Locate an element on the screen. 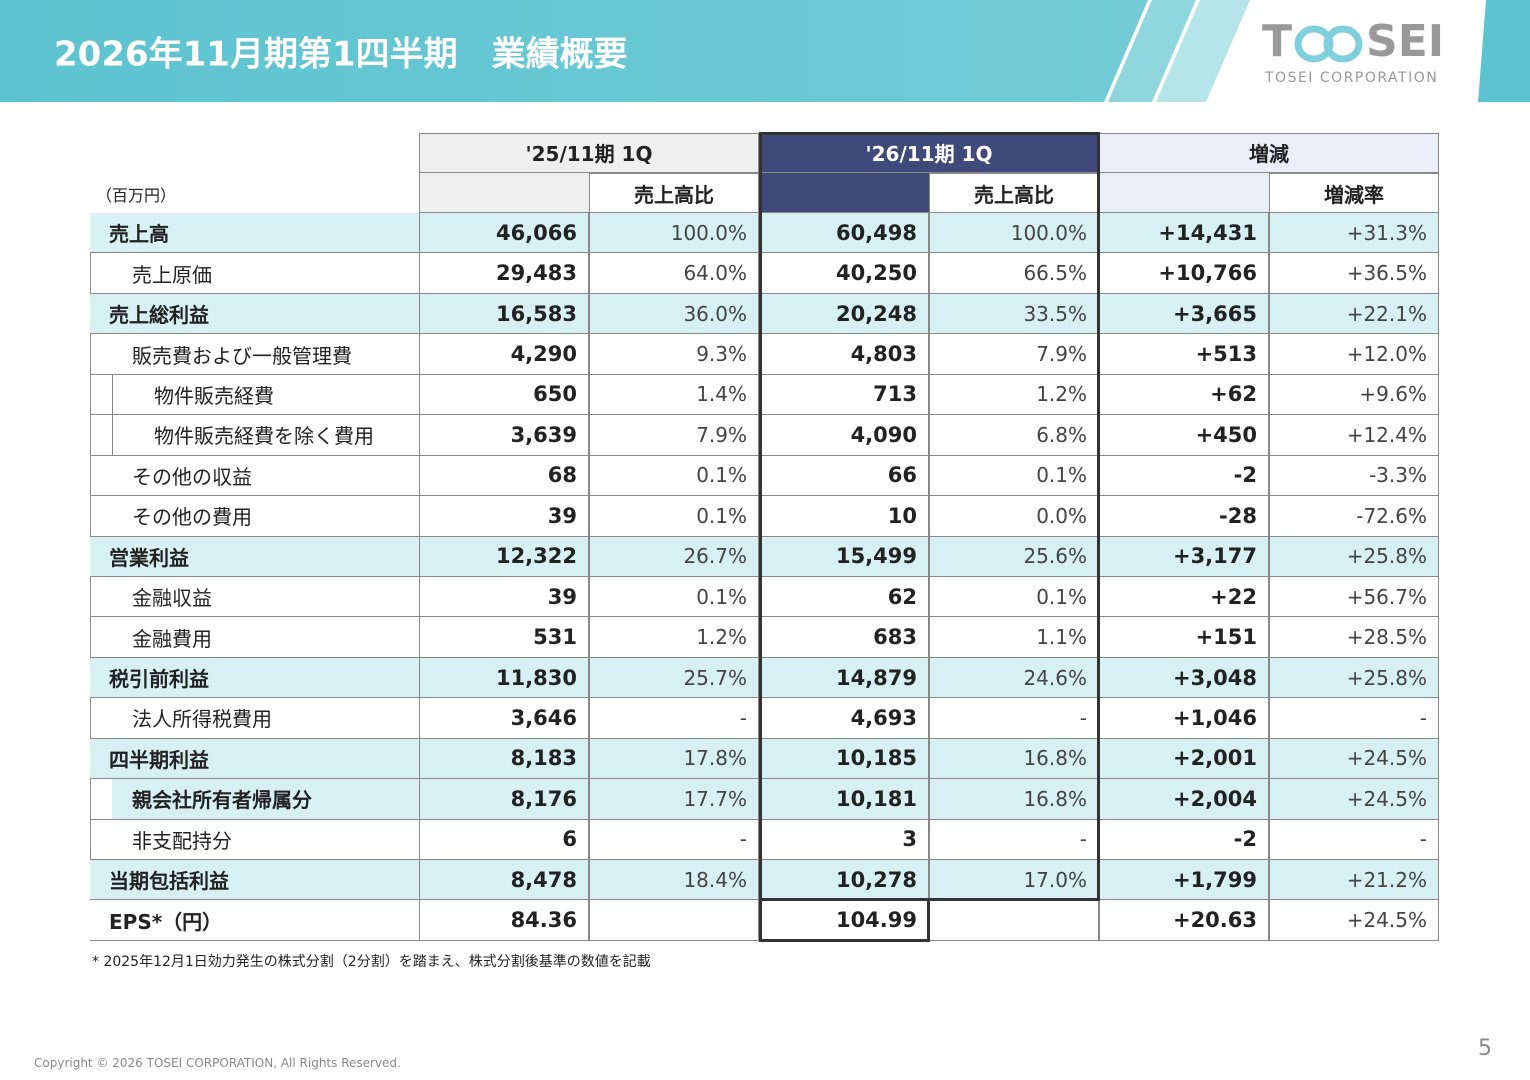 Image resolution: width=1530 pixels, height=1080 pixels. value-cell: 10 is located at coordinates (844, 516).